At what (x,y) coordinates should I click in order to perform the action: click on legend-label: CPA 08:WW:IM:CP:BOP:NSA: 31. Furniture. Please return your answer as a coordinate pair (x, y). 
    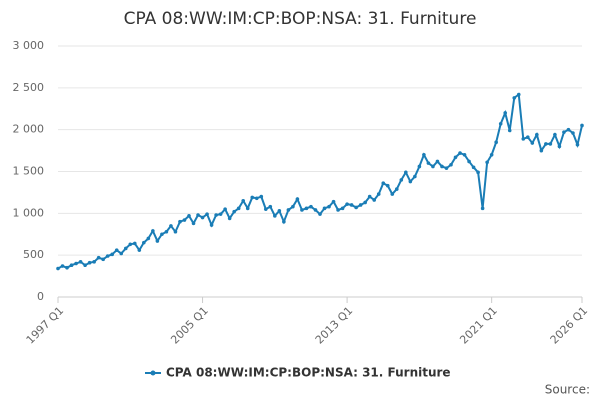
    Looking at the image, I should click on (308, 373).